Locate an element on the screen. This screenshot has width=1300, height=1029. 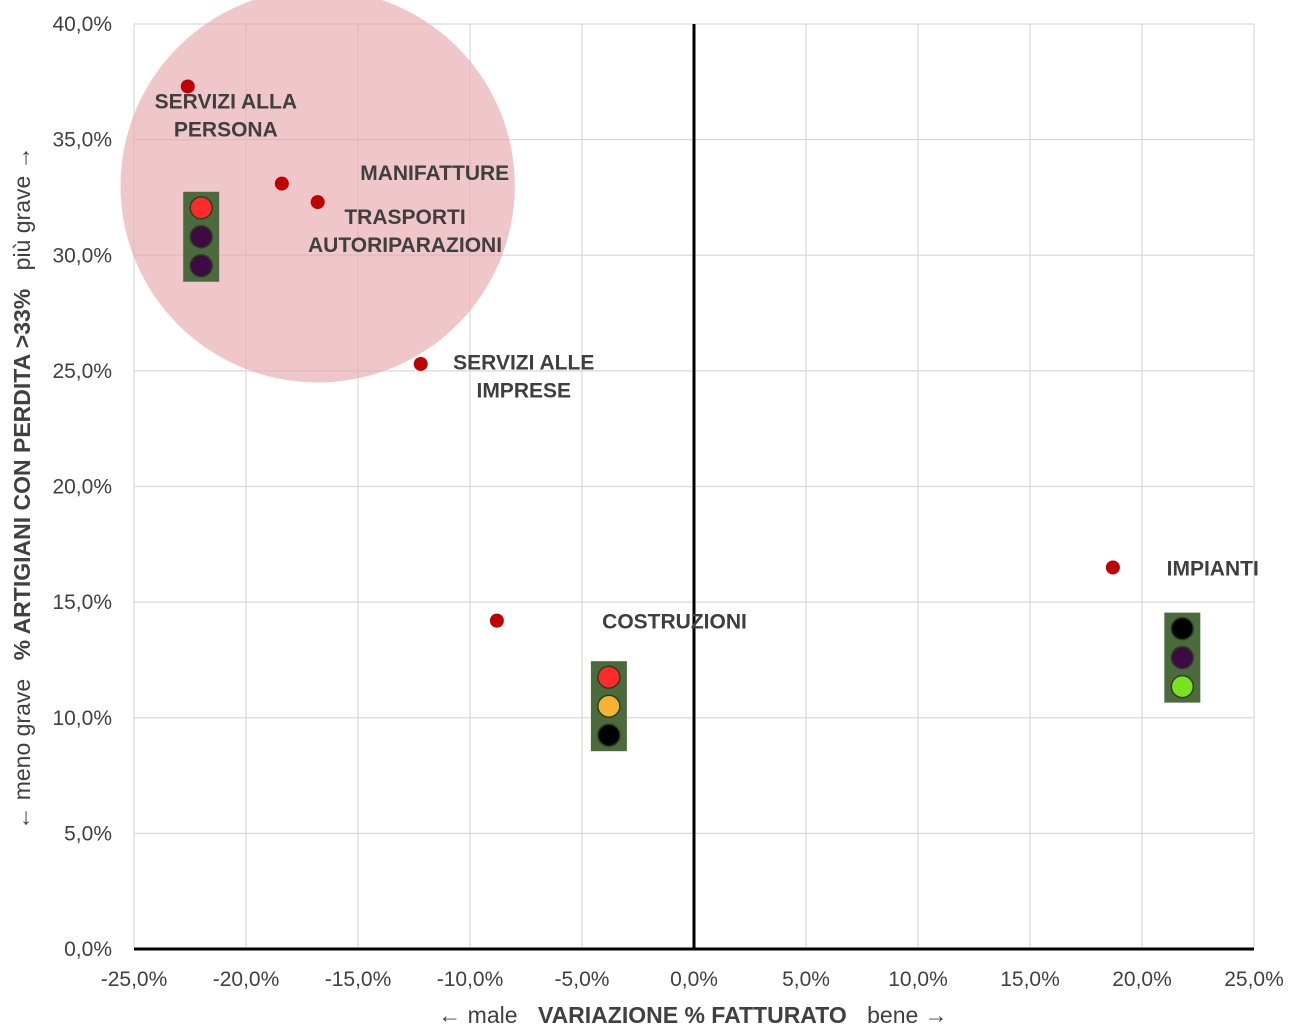
point-label-servizi-alle-imprese: SERVIZI ALLE IMPRESE is located at coordinates (523, 377).